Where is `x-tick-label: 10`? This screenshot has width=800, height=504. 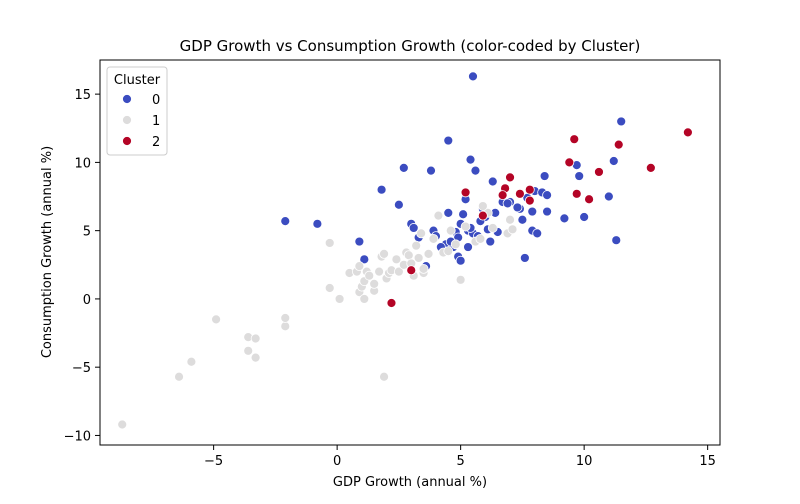
x-tick-label: 10 is located at coordinates (584, 461).